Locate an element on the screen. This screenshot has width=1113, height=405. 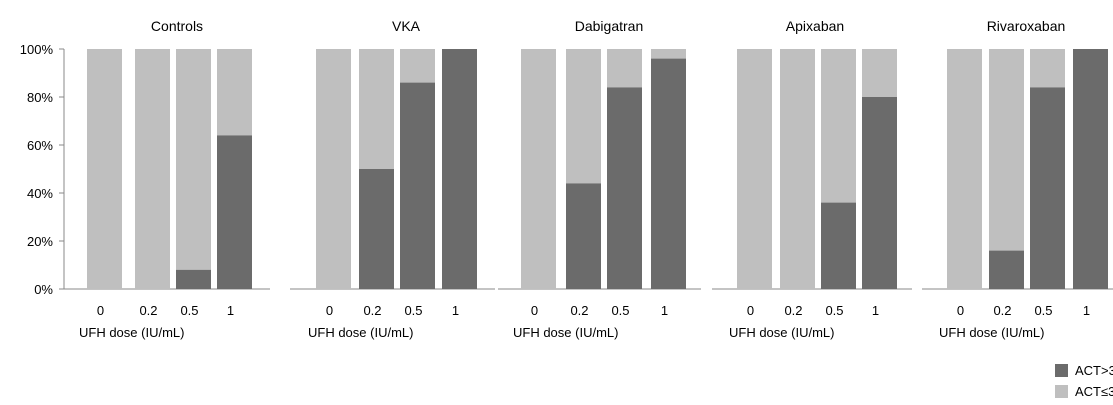
legend-item: ACT≤300 is located at coordinates (1084, 391).